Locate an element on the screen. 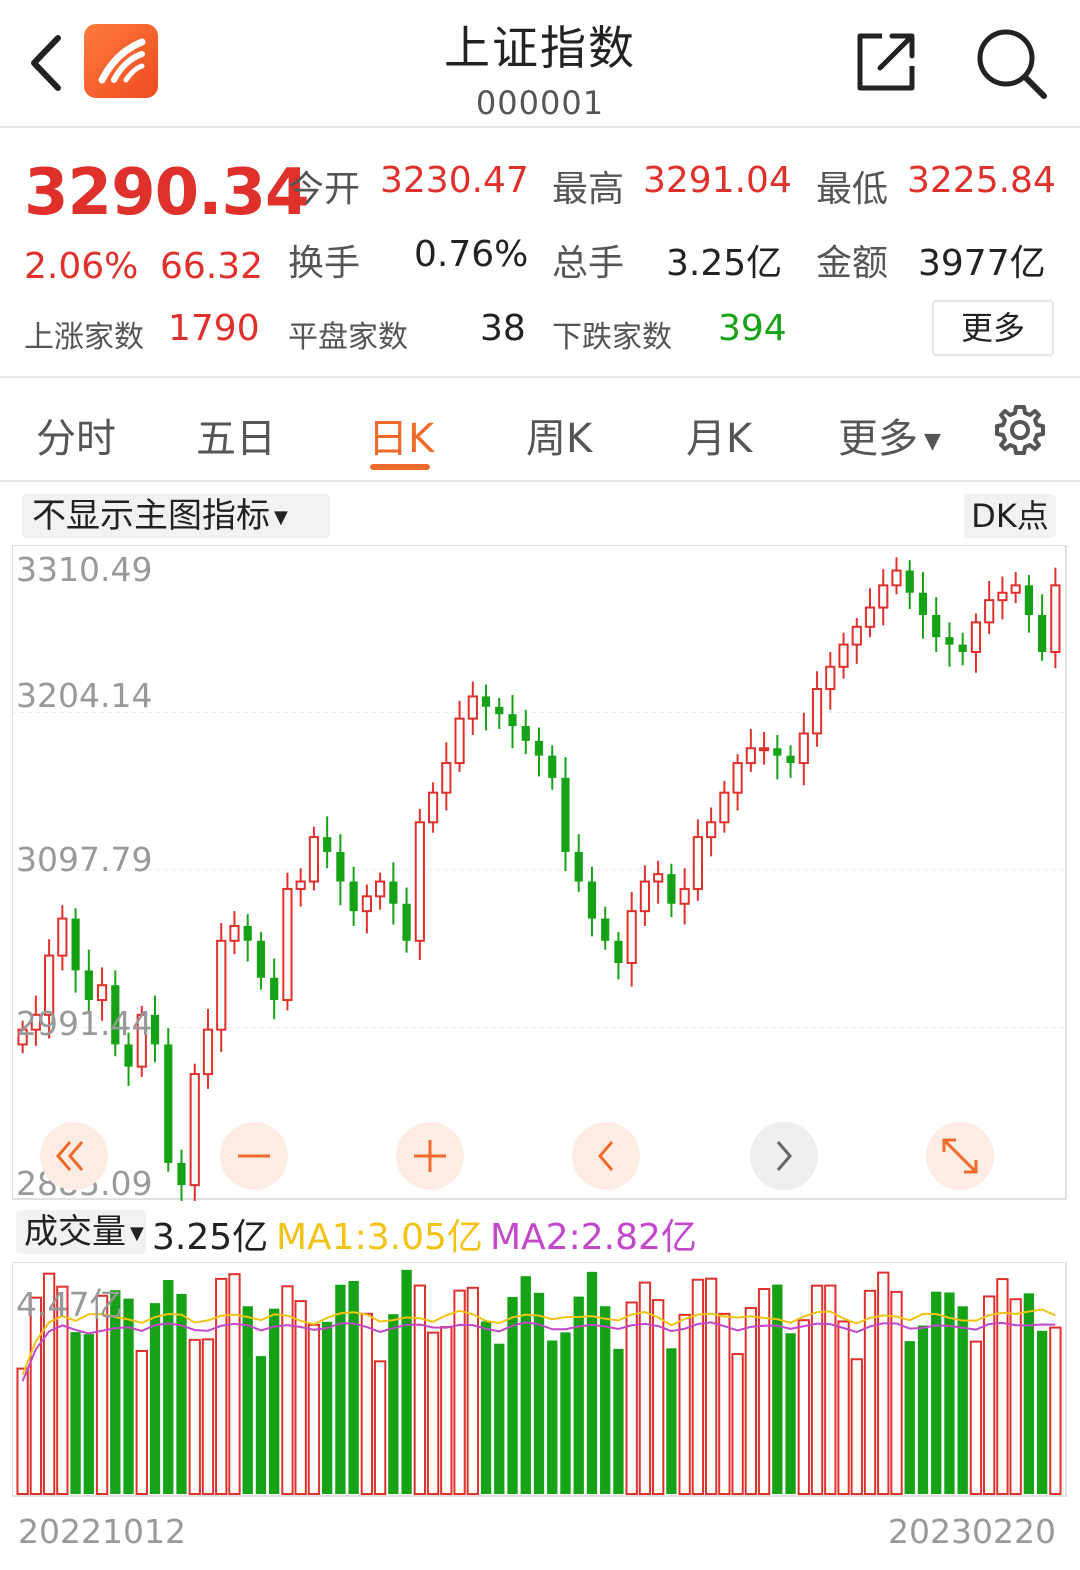 This screenshot has height=1570, width=1080. open-value: 3230.47 is located at coordinates (454, 180).